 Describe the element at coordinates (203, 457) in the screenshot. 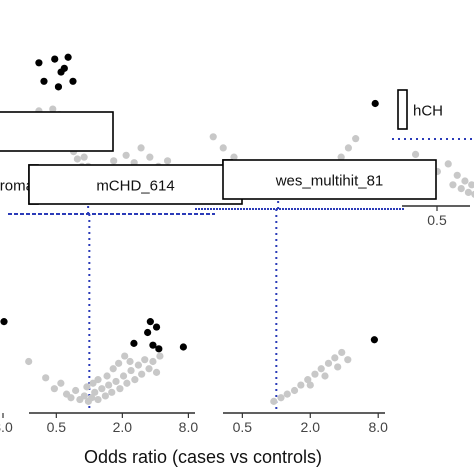

I see `x-axis-label: Odds ratio (cases vs controls)` at that location.